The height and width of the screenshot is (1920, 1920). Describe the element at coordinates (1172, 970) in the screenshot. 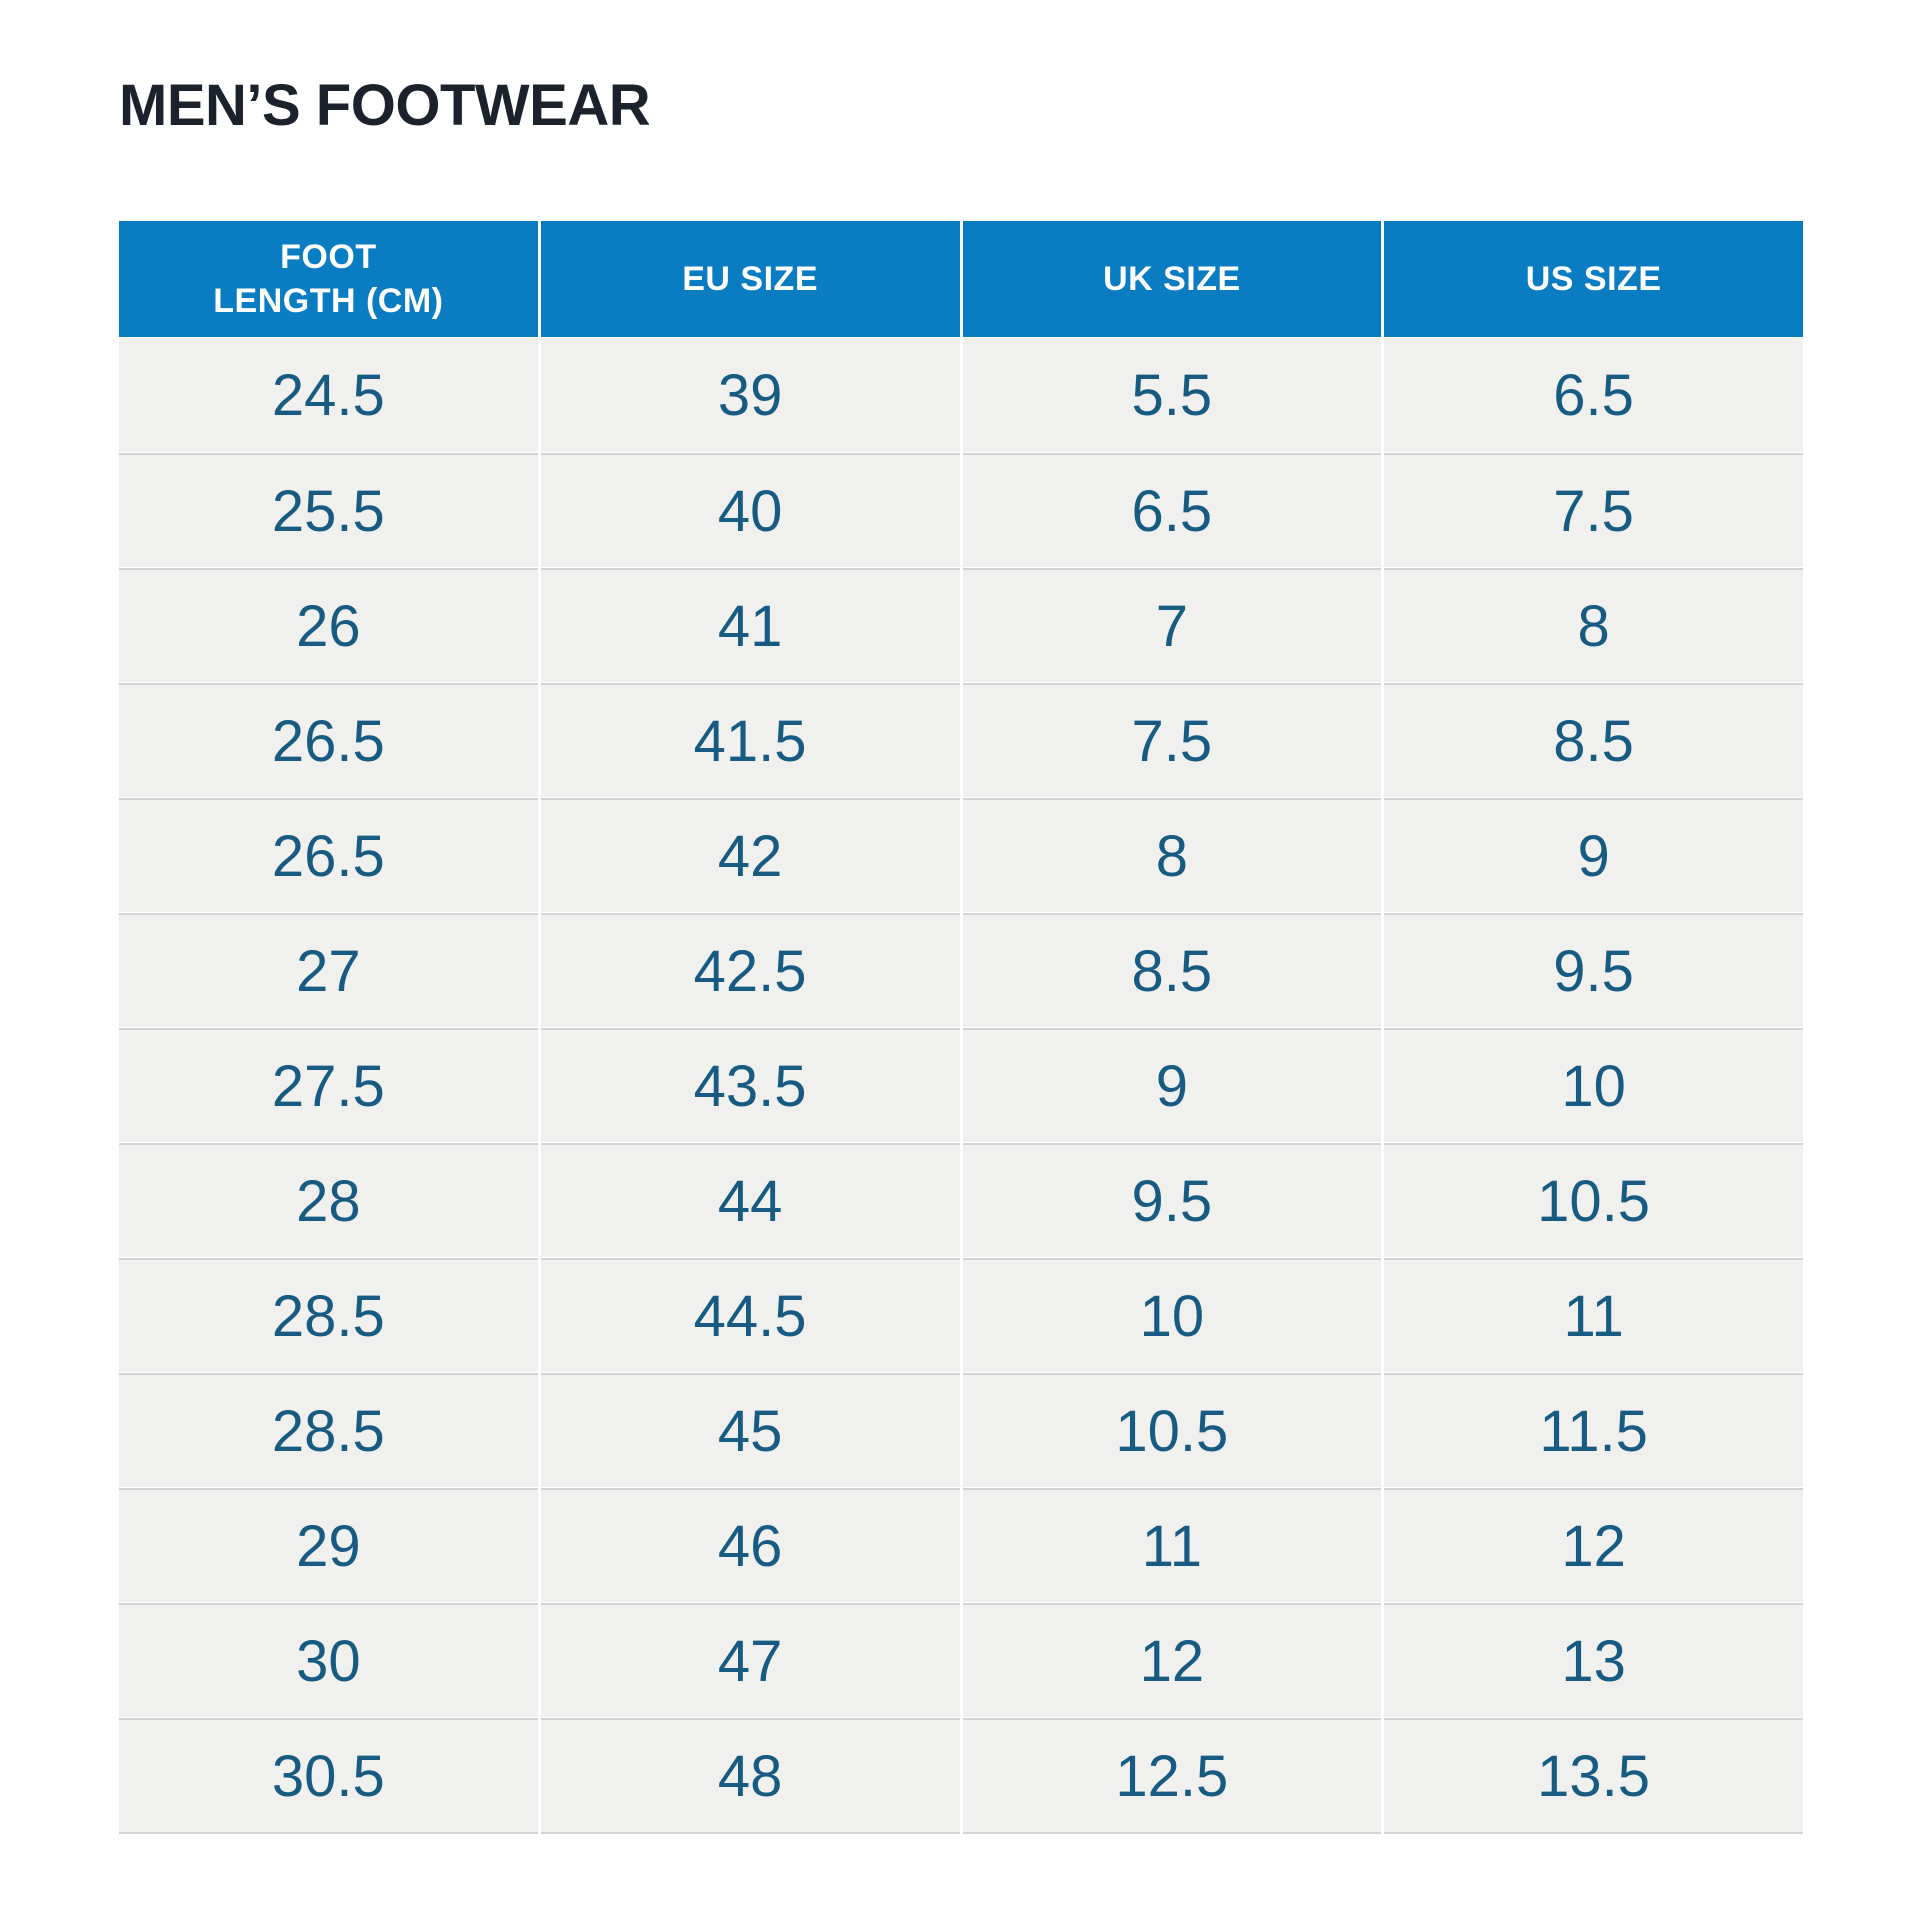

I see `cell-row6-uk-size: 8.5` at that location.